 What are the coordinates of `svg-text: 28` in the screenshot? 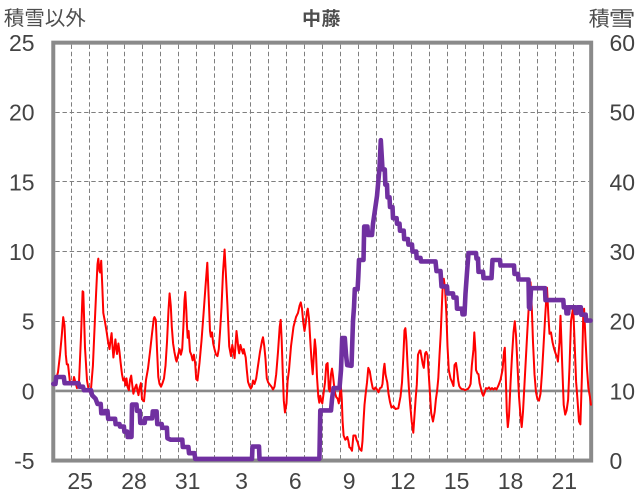 It's located at (134, 481).